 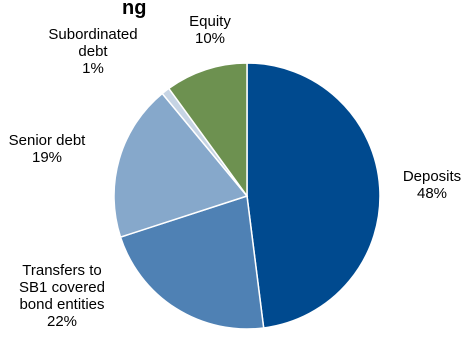 What do you see at coordinates (48, 140) in the screenshot?
I see `slice-label-2-line-0: Senior debt` at bounding box center [48, 140].